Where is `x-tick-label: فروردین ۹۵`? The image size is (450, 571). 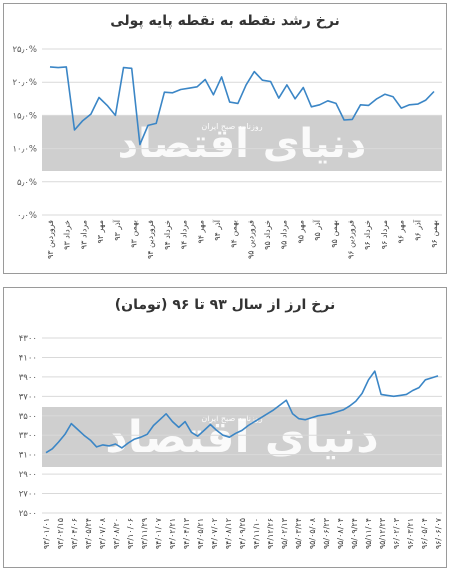
x-tick-label: فروردین ۹۵ is located at coordinates (250, 239).